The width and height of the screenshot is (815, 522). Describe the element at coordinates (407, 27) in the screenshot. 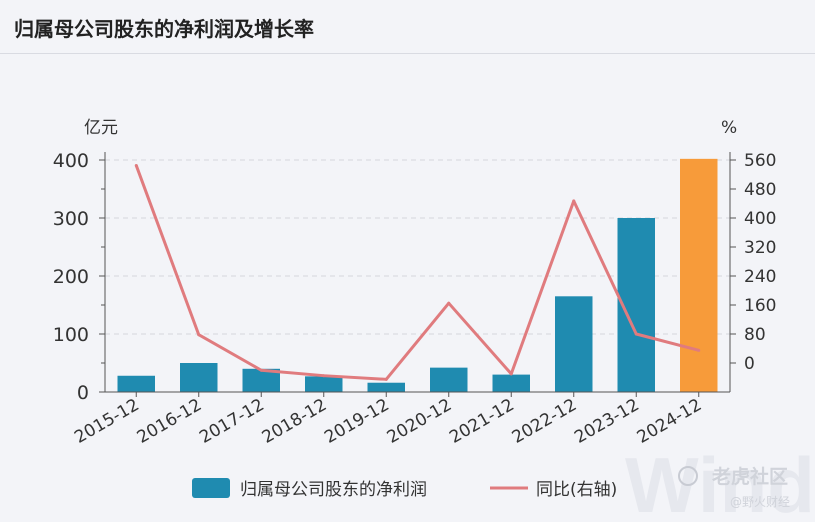

I see `header: 归属母公司股东的净利润及增长率` at that location.